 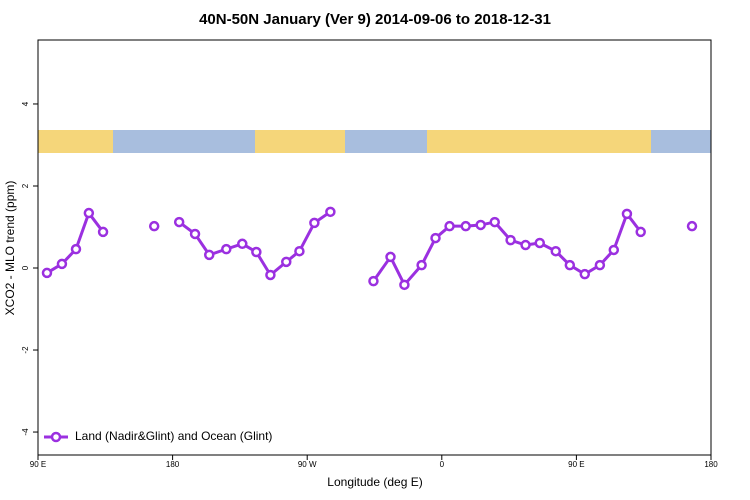 What do you see at coordinates (442, 464) in the screenshot?
I see `x-tick-label: 0` at bounding box center [442, 464].